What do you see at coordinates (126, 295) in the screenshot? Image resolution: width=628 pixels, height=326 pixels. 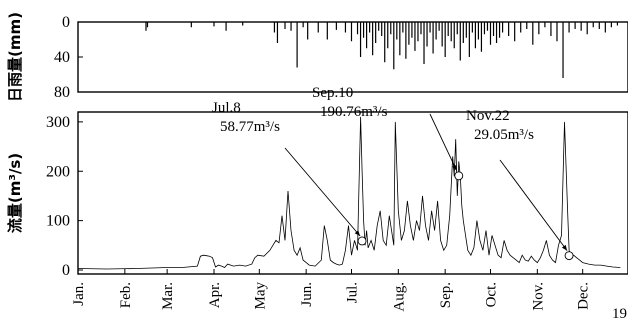 I see `month-tick-label: Feb.` at bounding box center [126, 295].